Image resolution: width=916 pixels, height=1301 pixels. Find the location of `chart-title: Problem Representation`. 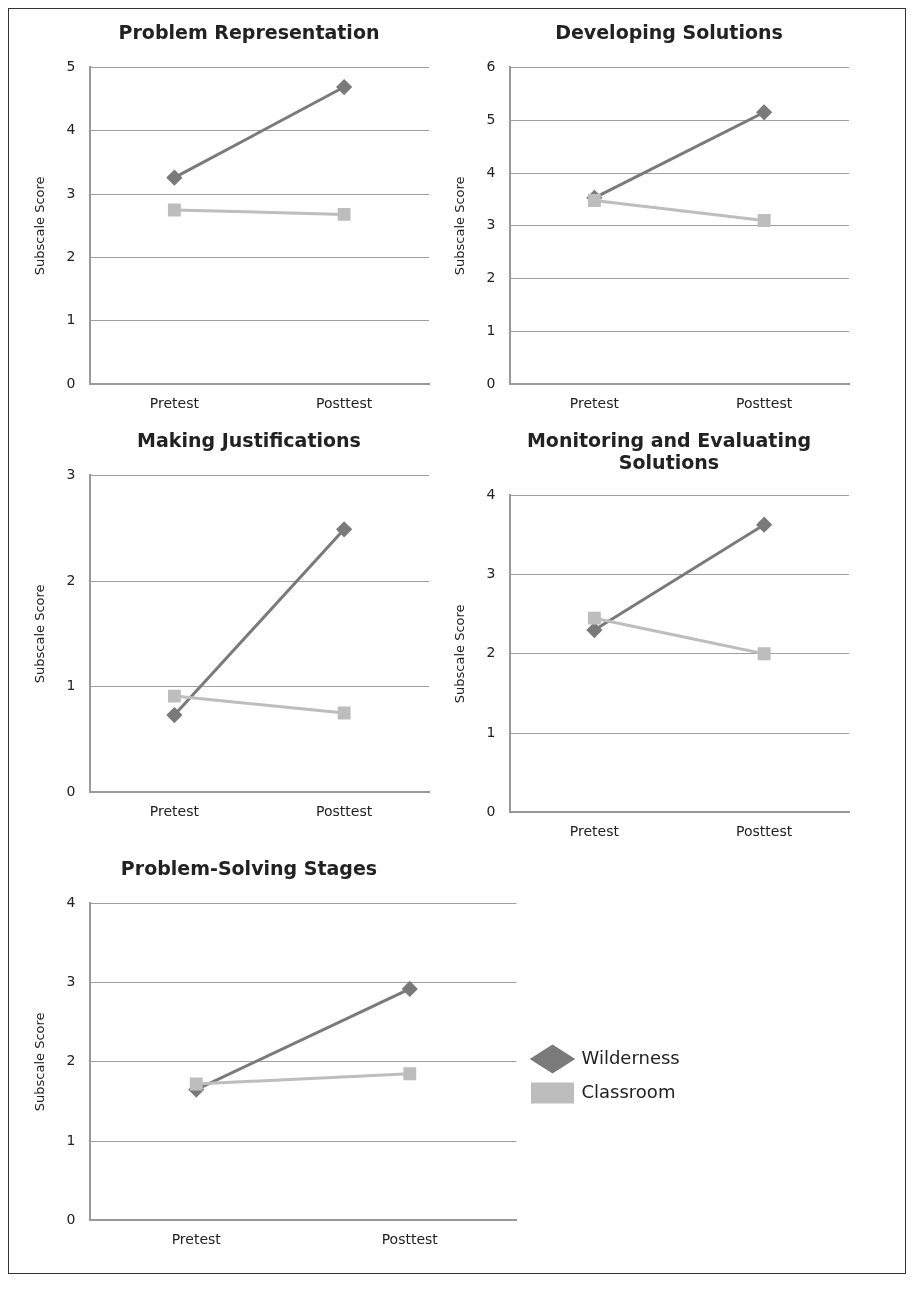

chart-title: Problem Representation is located at coordinates (249, 33).